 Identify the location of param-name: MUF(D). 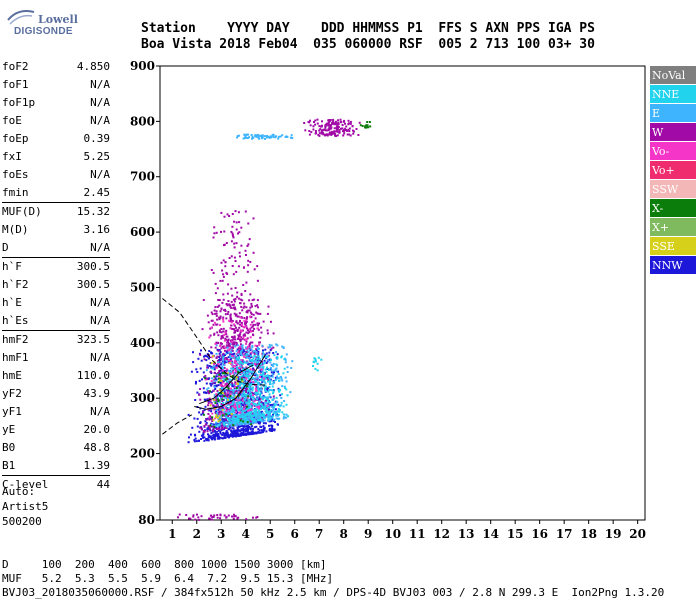
(22, 211).